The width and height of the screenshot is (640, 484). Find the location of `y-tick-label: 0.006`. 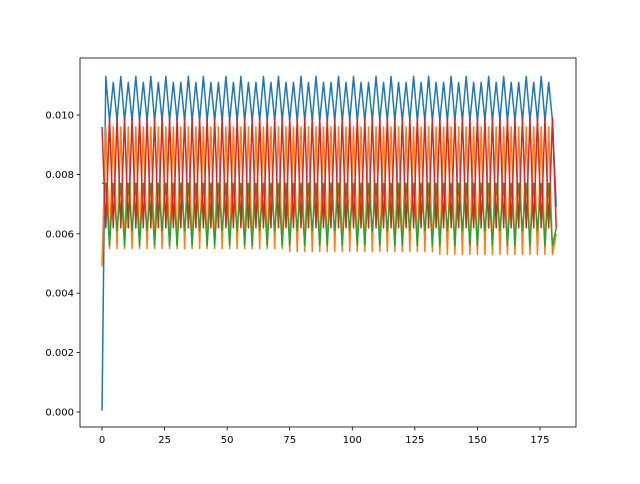

y-tick-label: 0.006 is located at coordinates (59, 234).